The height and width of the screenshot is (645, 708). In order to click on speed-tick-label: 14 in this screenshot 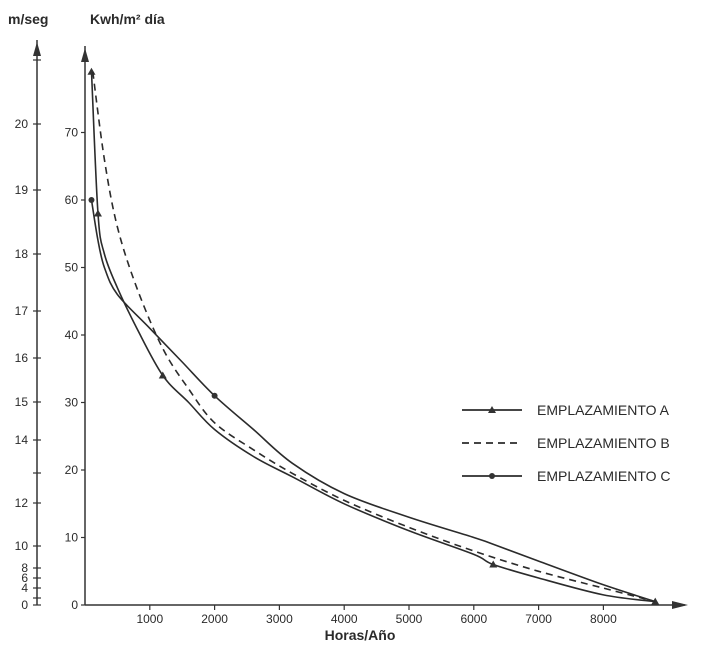, I will do `click(22, 440)`.